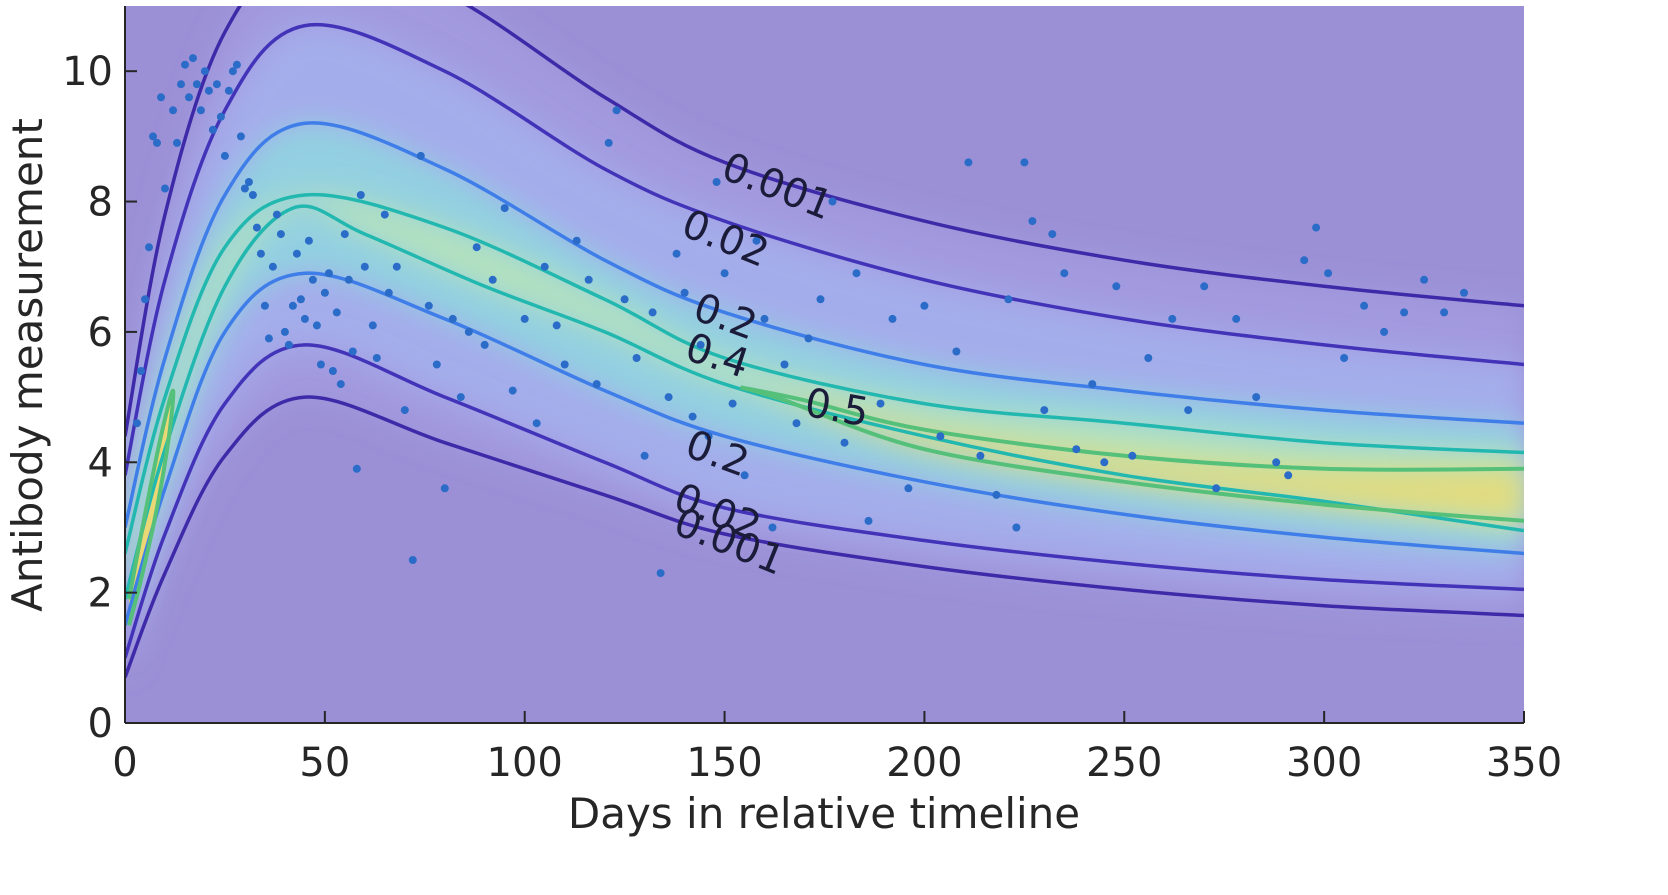 This screenshot has width=1668, height=895. Describe the element at coordinates (100, 333) in the screenshot. I see `y-tick-label: 6` at that location.